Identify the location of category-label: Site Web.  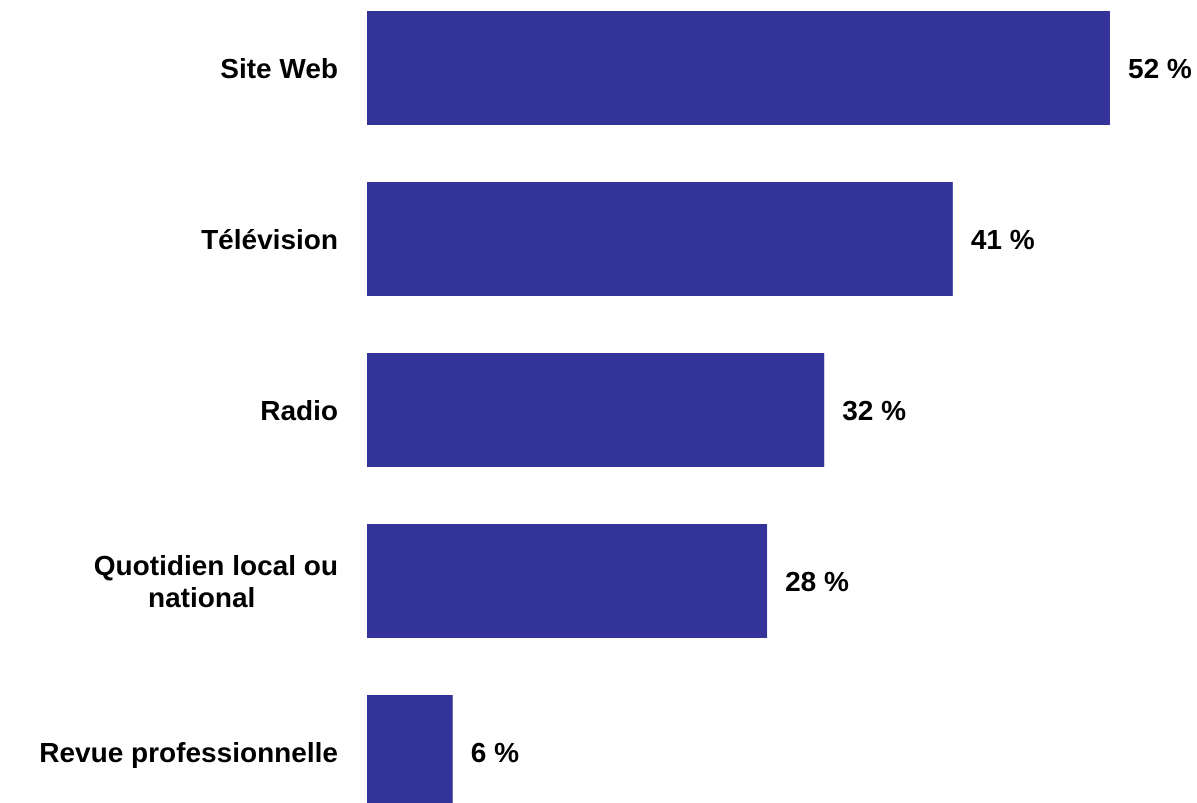
(279, 68).